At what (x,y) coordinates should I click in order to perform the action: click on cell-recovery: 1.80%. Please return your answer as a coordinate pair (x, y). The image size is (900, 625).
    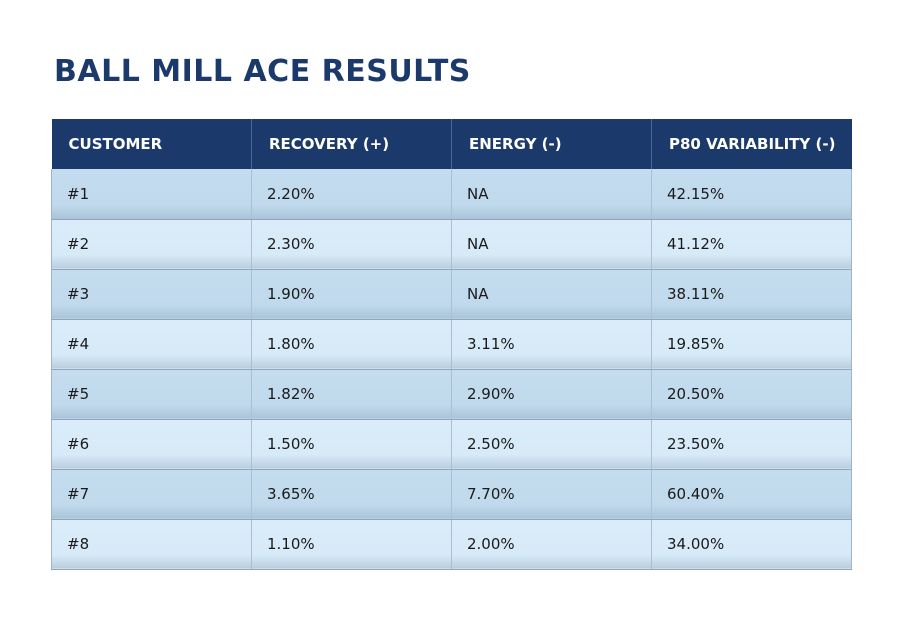
    Looking at the image, I should click on (351, 344).